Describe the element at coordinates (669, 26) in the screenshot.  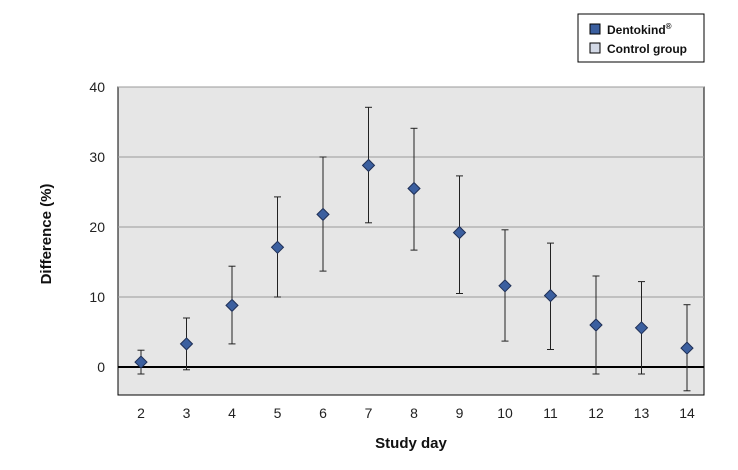
I see `legend-sup-dentokind: ®` at that location.